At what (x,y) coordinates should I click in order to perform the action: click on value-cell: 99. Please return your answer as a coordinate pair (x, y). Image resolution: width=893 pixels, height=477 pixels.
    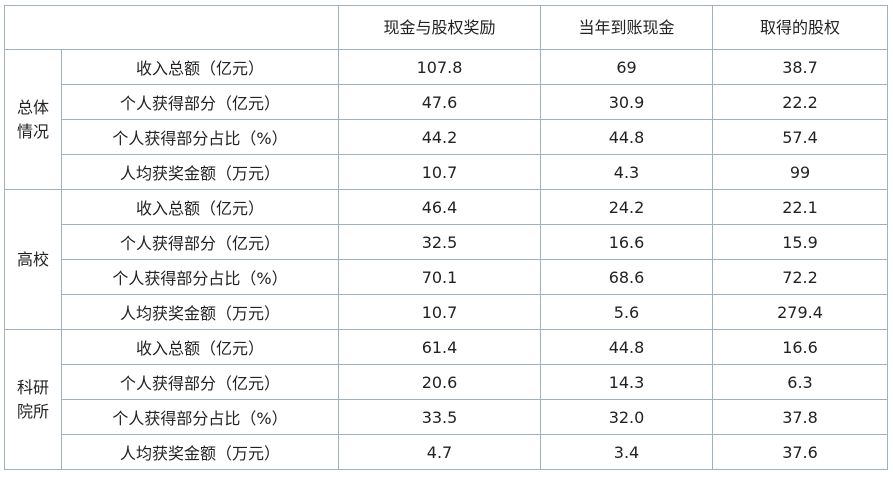
    Looking at the image, I should click on (800, 172).